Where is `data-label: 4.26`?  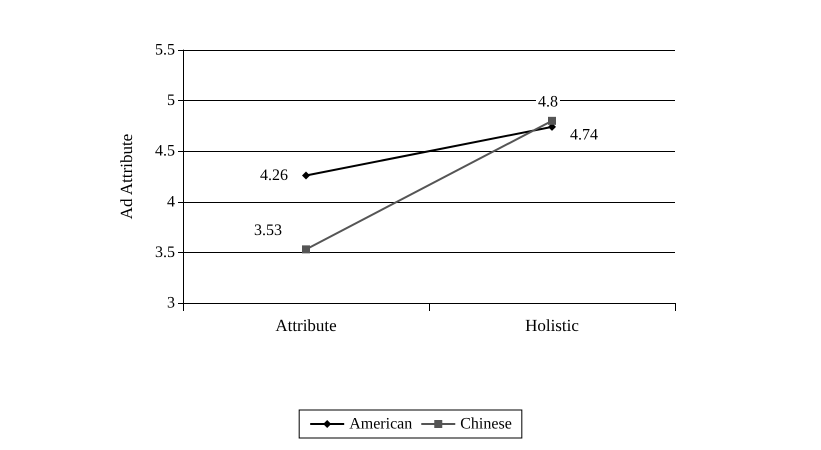 data-label: 4.26 is located at coordinates (274, 175).